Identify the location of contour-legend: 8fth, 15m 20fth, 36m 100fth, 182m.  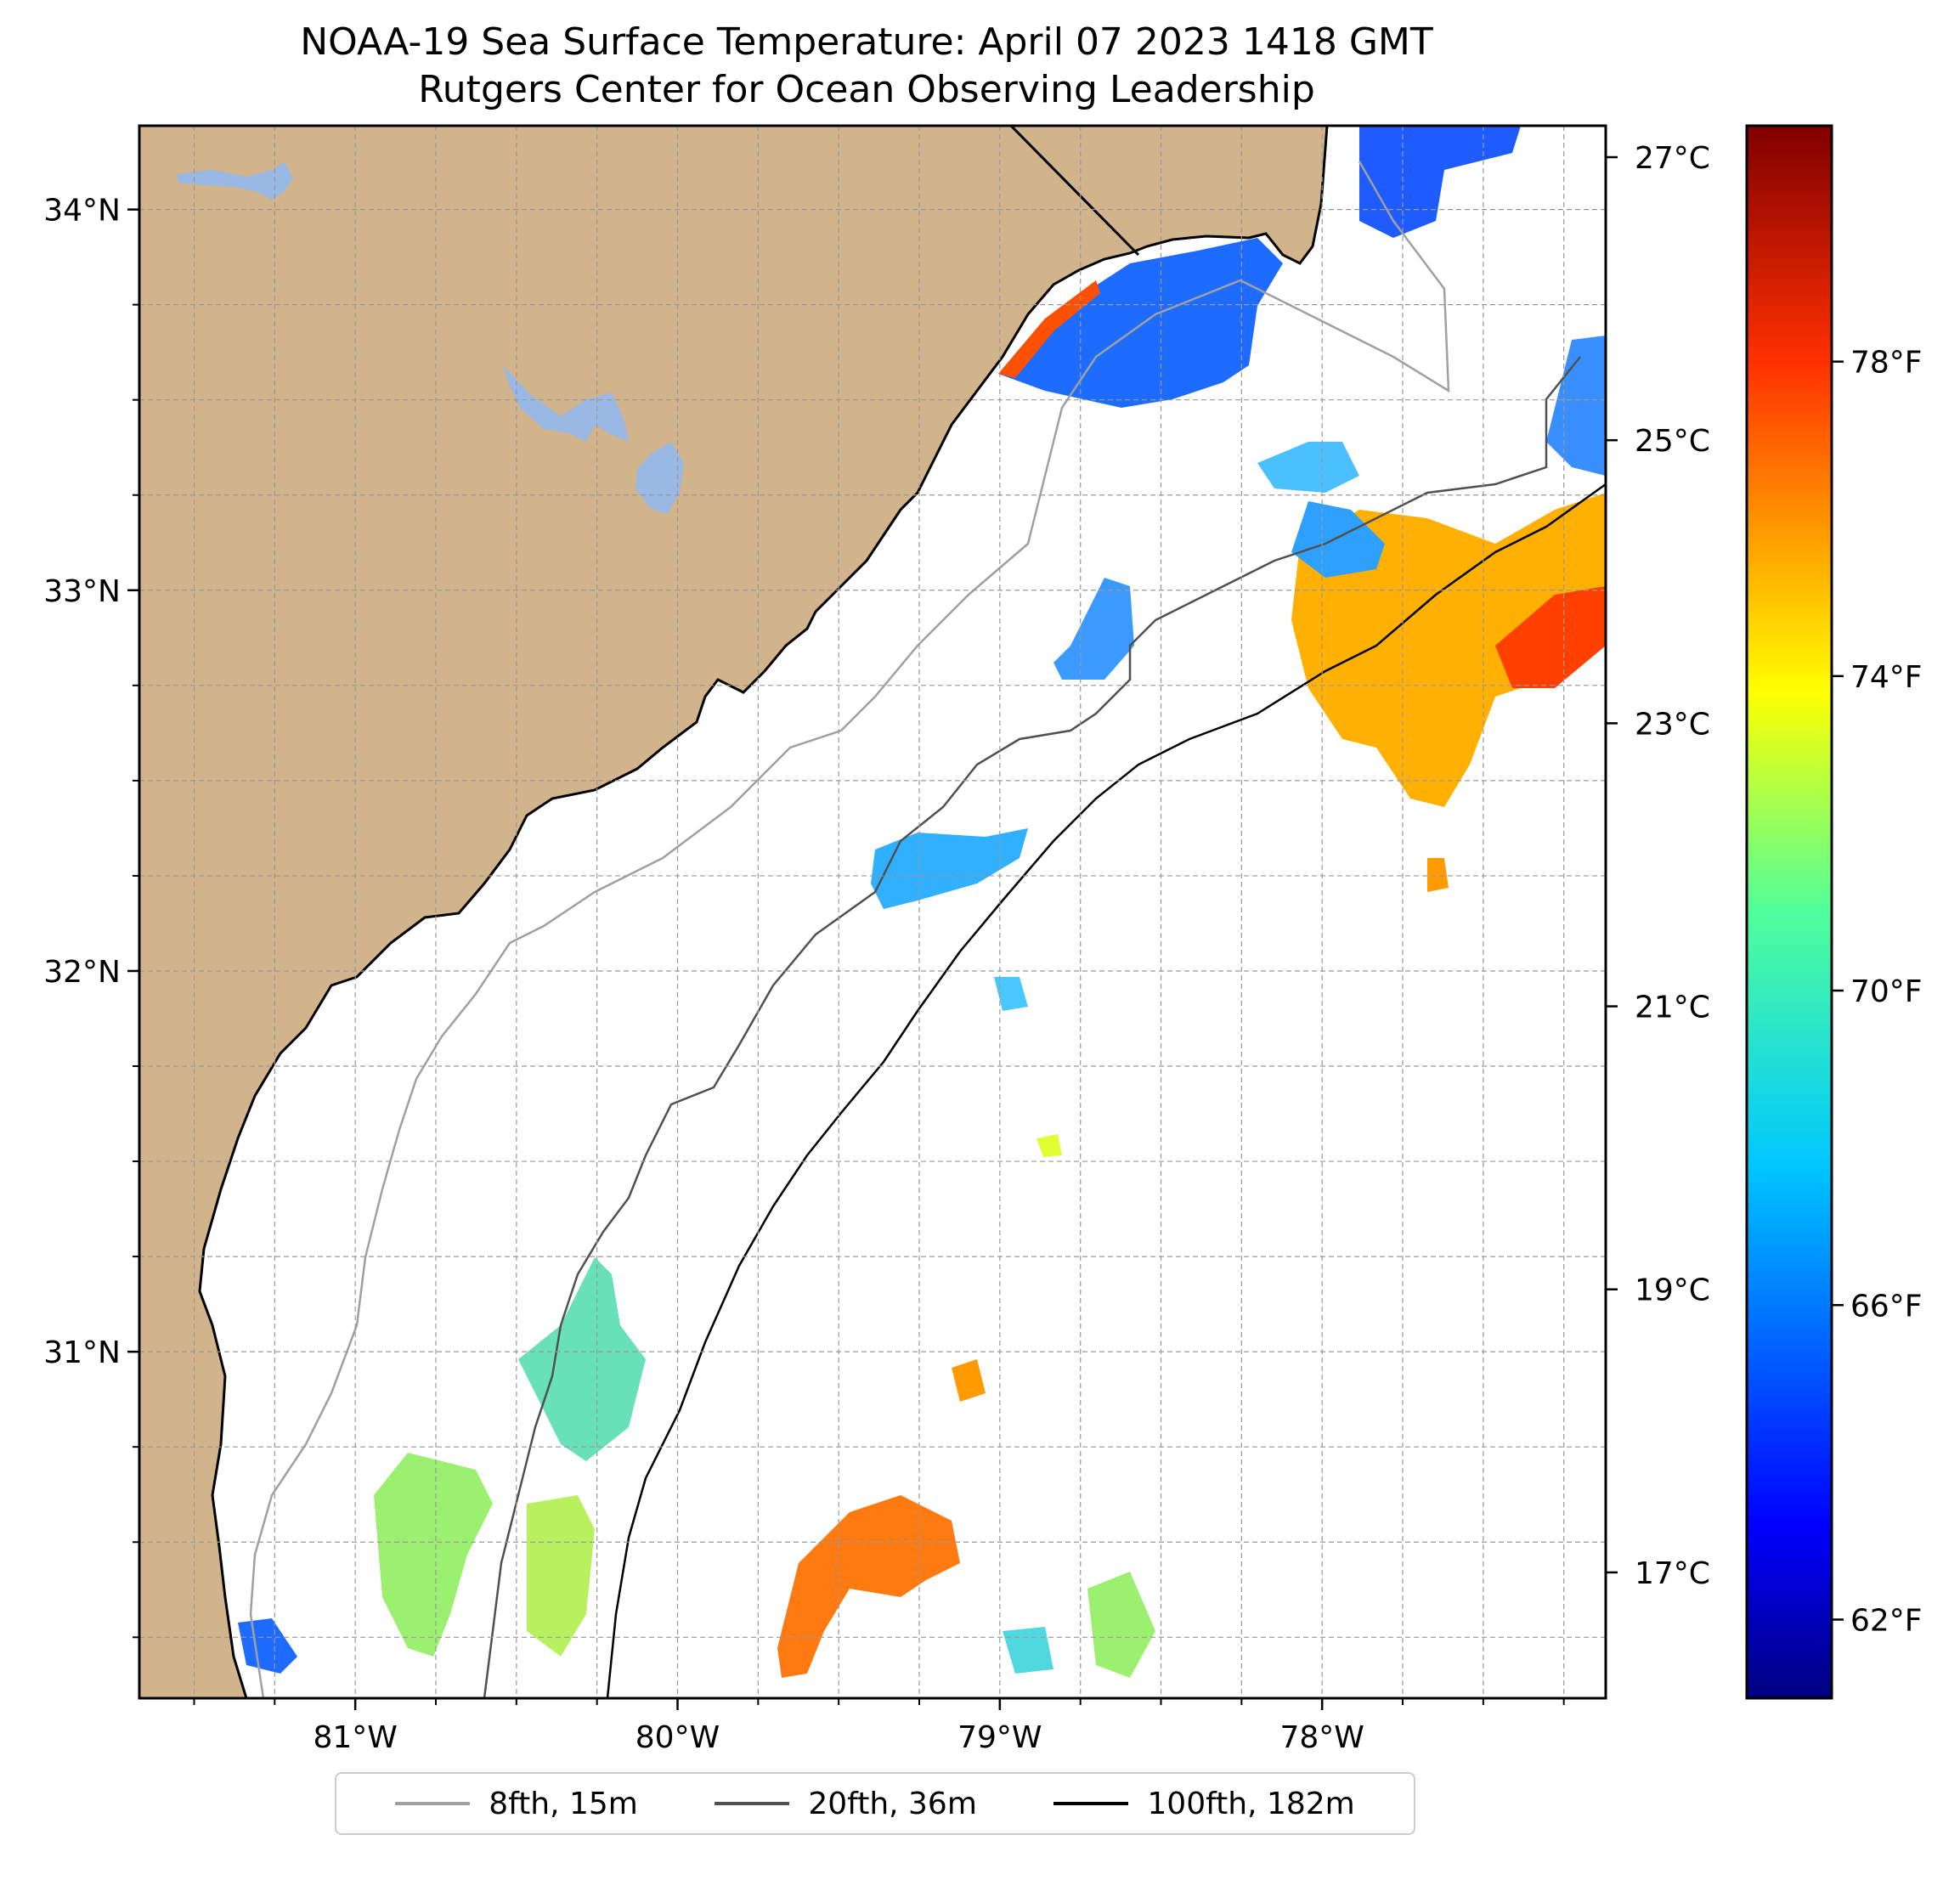
(875, 1803).